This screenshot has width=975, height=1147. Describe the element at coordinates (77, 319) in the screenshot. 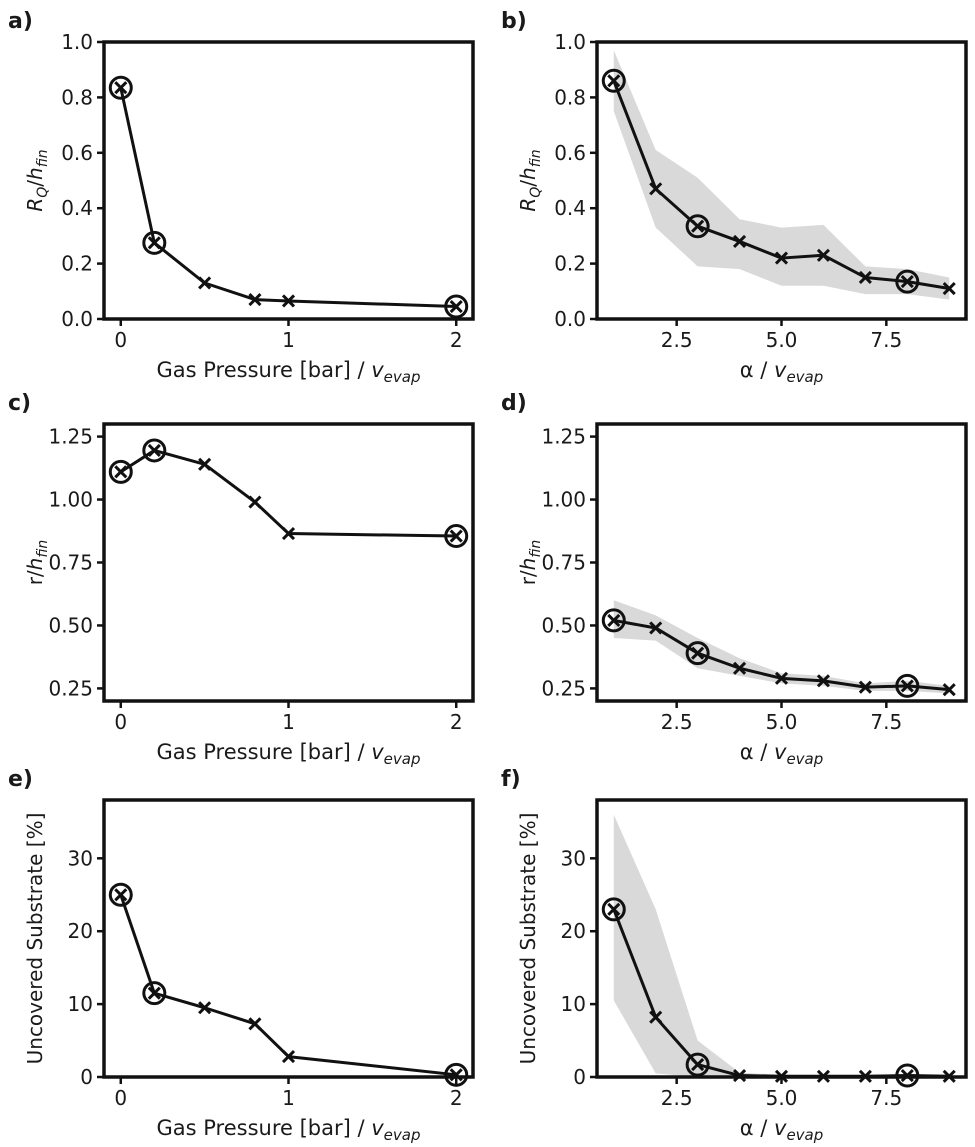

I see `y-tick-label: 0.0` at that location.